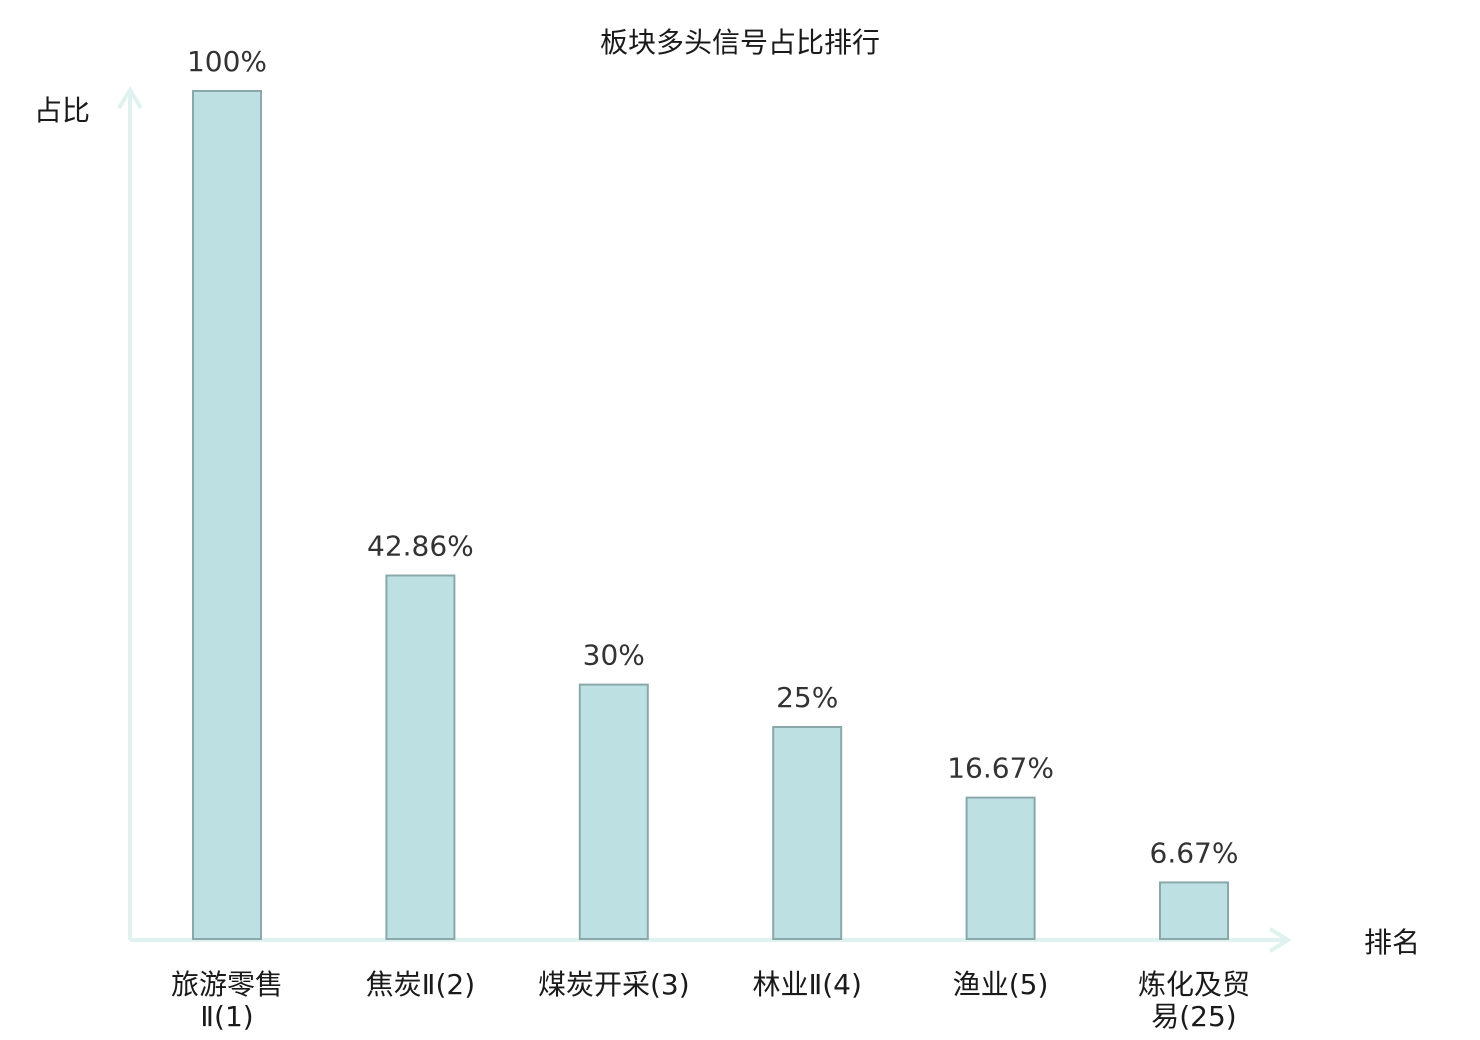 The height and width of the screenshot is (1040, 1480). I want to click on chart-title: 板块多头信号占比排行, so click(740, 42).